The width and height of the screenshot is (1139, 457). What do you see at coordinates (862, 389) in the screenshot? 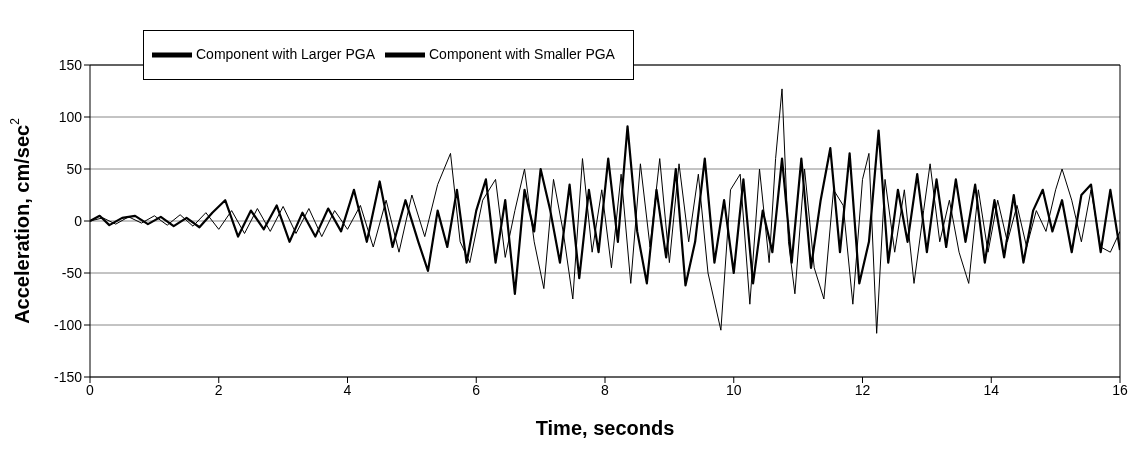
I see `x-tick-label: 12` at bounding box center [862, 389].